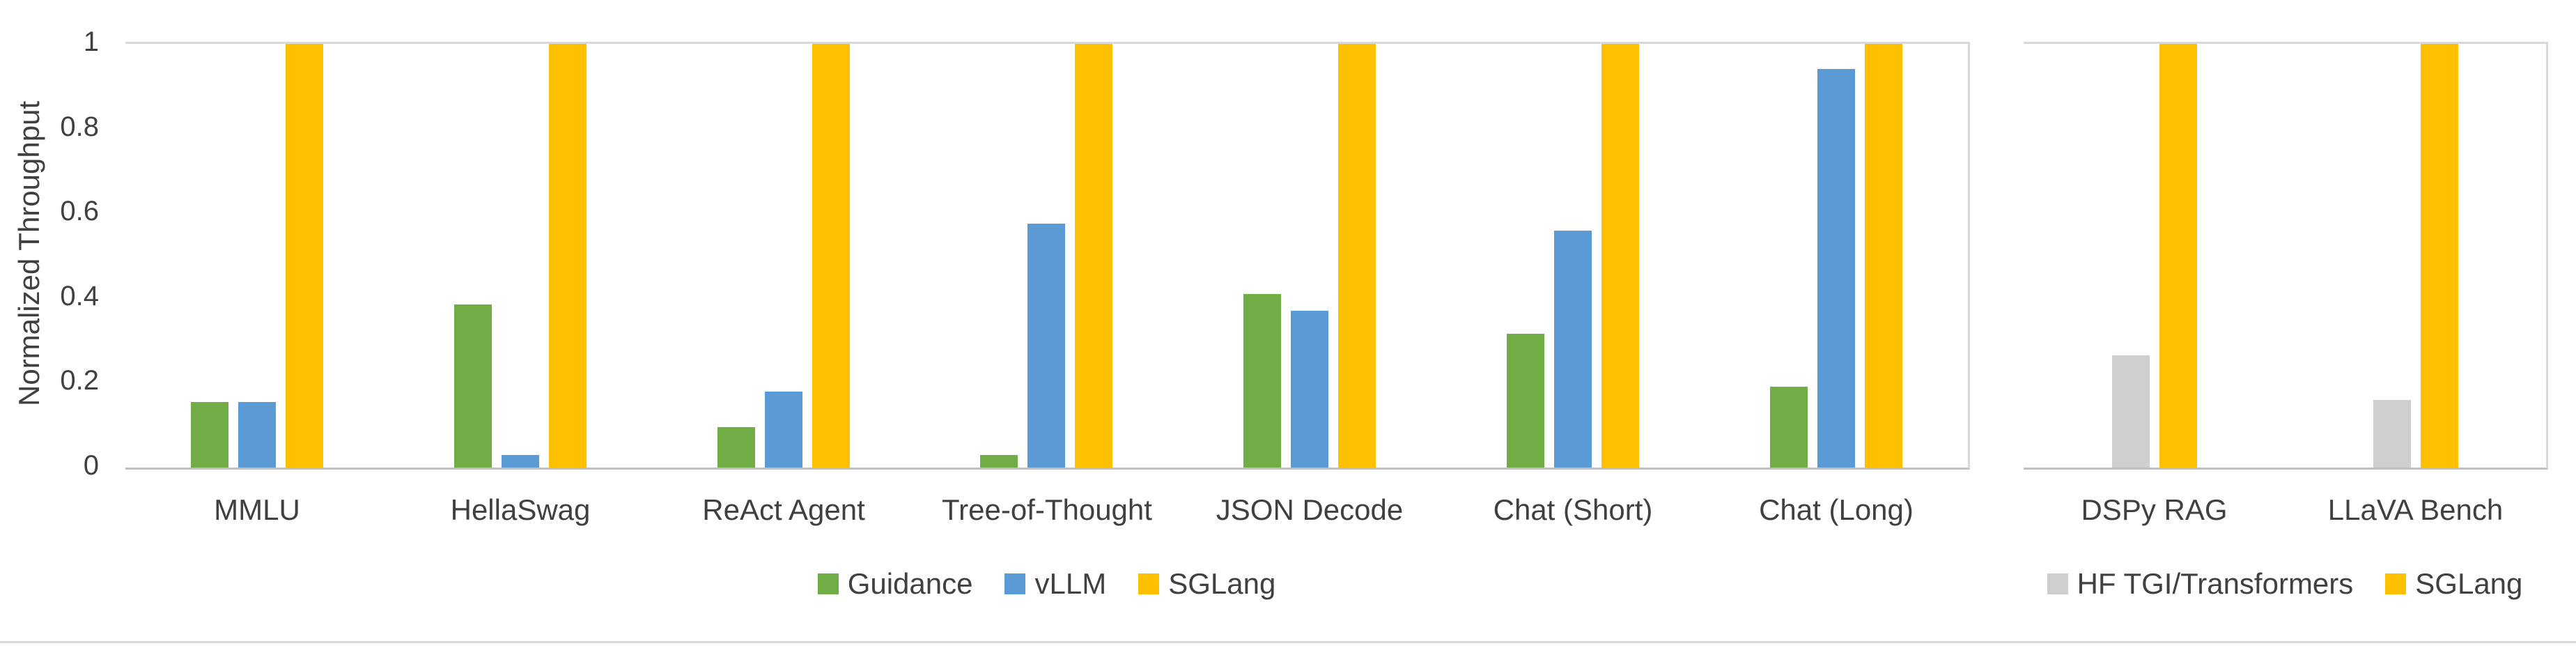 This screenshot has width=2576, height=648. I want to click on y-tick-label: 0.6, so click(79, 211).